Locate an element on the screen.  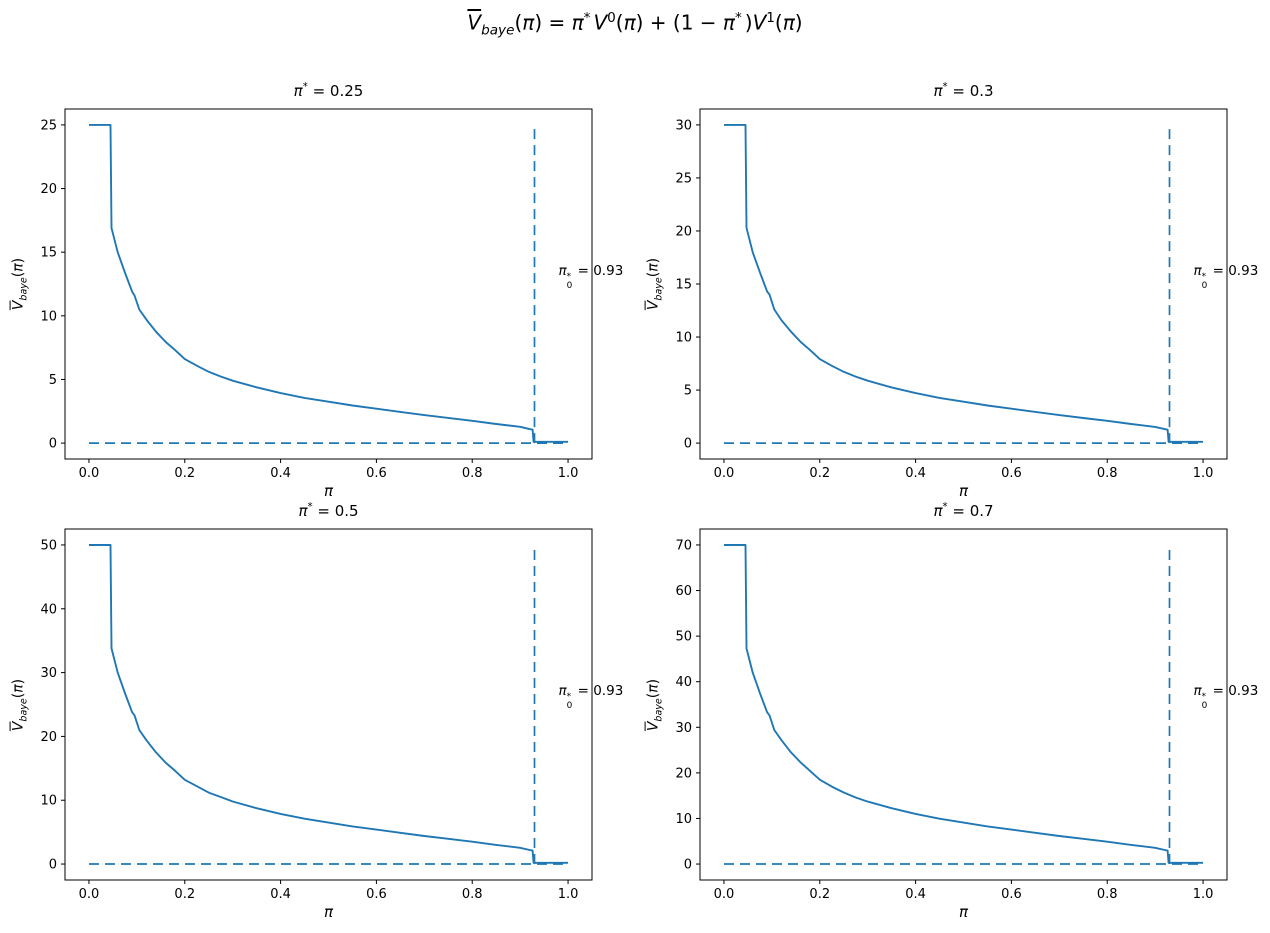
y-axis-label-3: Vbaye(π) is located at coordinates (655, 704).